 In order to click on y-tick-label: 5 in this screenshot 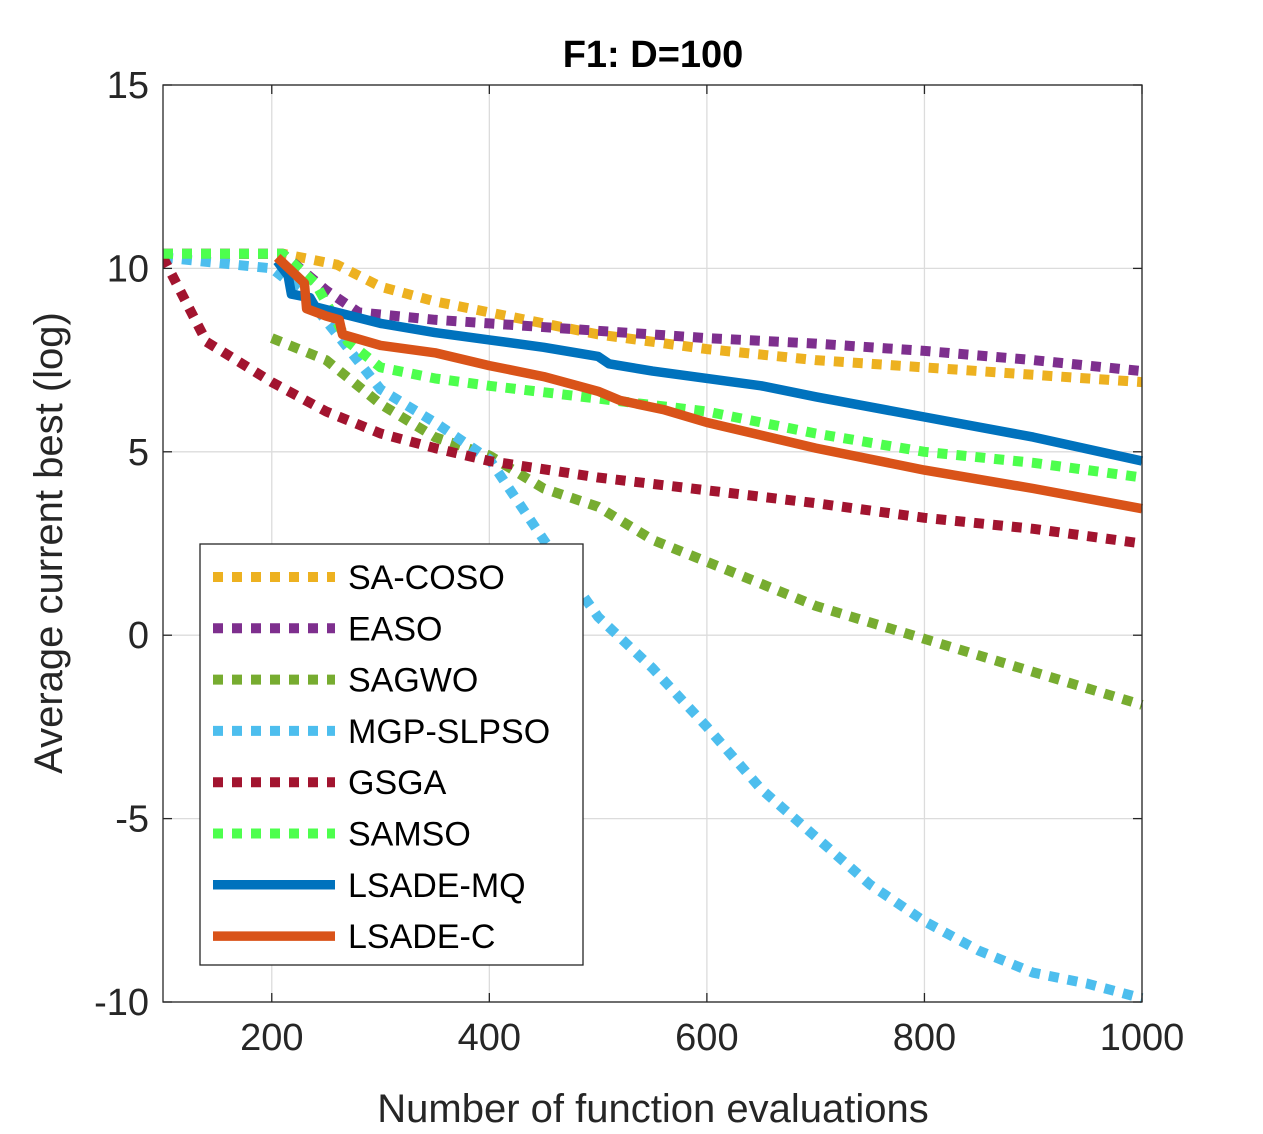, I will do `click(138, 453)`.